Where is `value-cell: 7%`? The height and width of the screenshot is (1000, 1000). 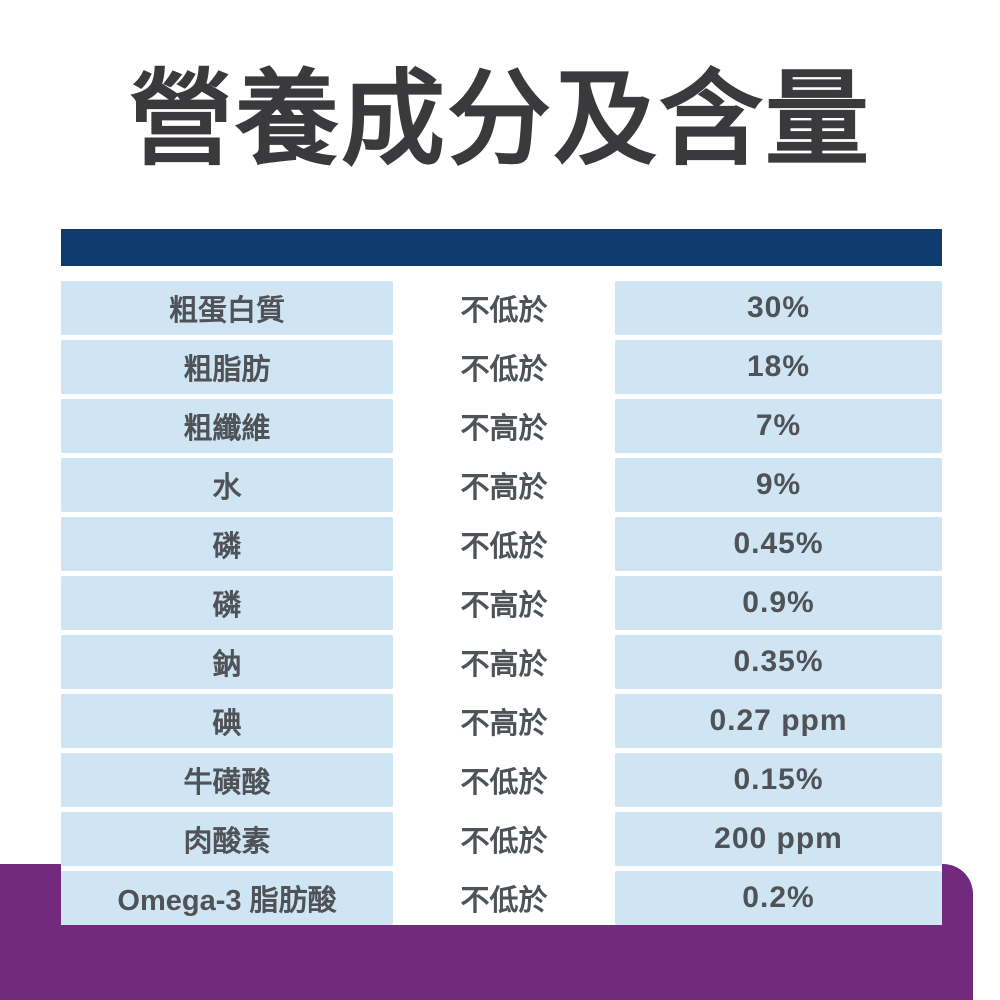
value-cell: 7% is located at coordinates (778, 426).